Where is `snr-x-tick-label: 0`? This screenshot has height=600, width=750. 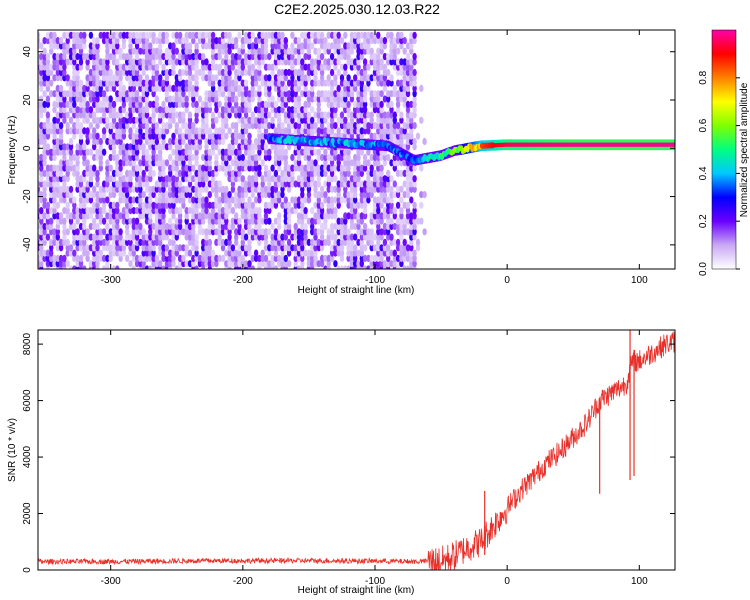
snr-x-tick-label: 0 is located at coordinates (507, 581).